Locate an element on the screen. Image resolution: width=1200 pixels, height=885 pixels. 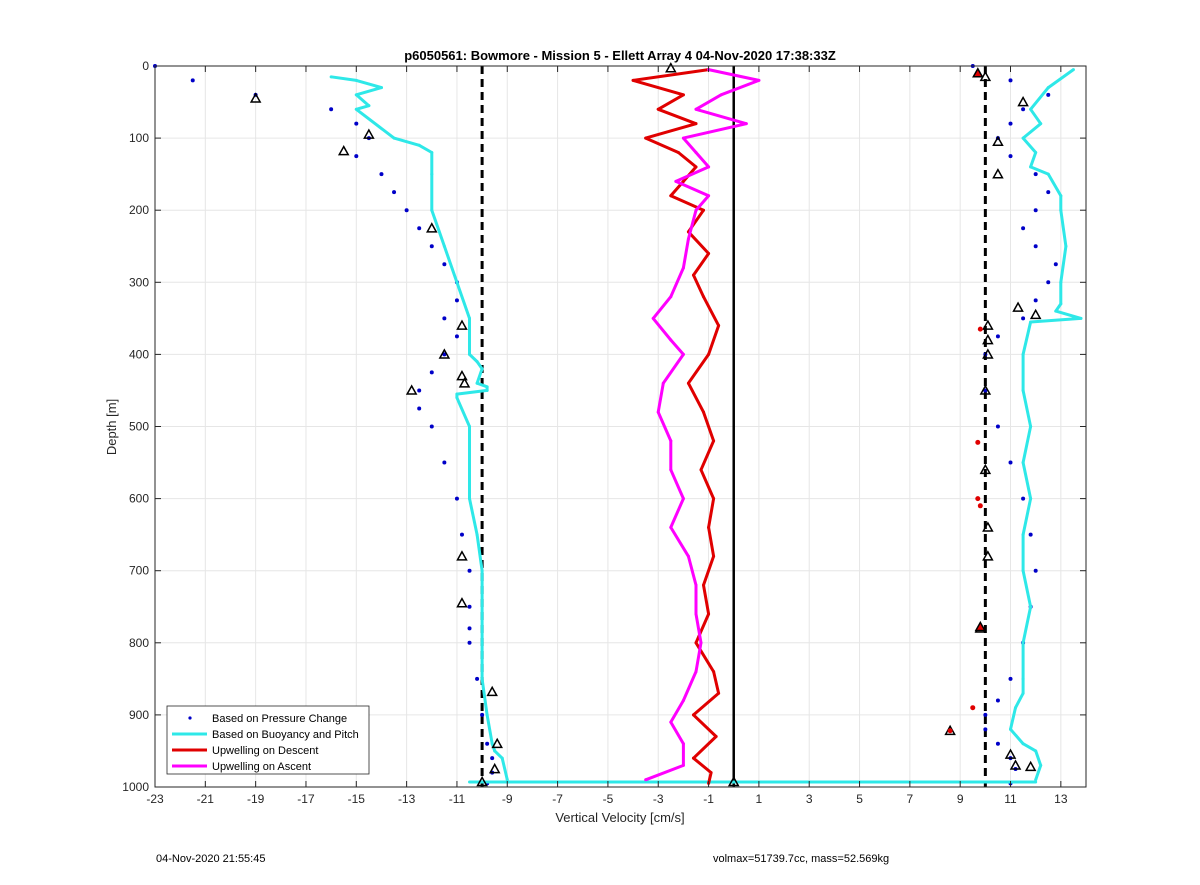
x-tick-label: -3 is located at coordinates (658, 799).